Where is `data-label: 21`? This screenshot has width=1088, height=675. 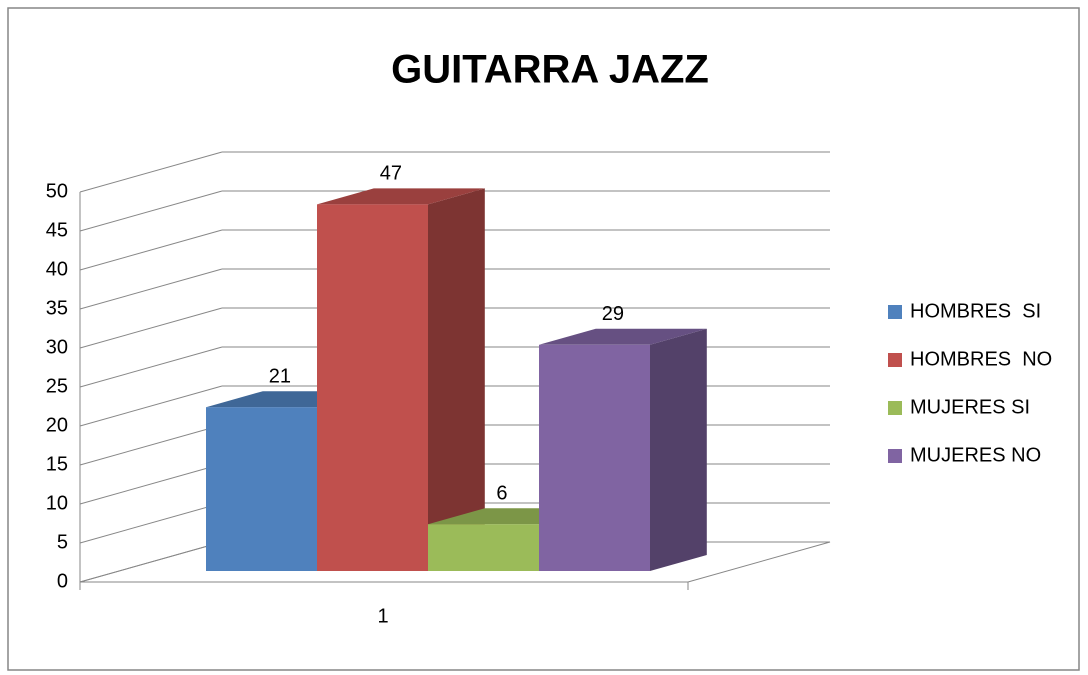
data-label: 21 is located at coordinates (280, 376).